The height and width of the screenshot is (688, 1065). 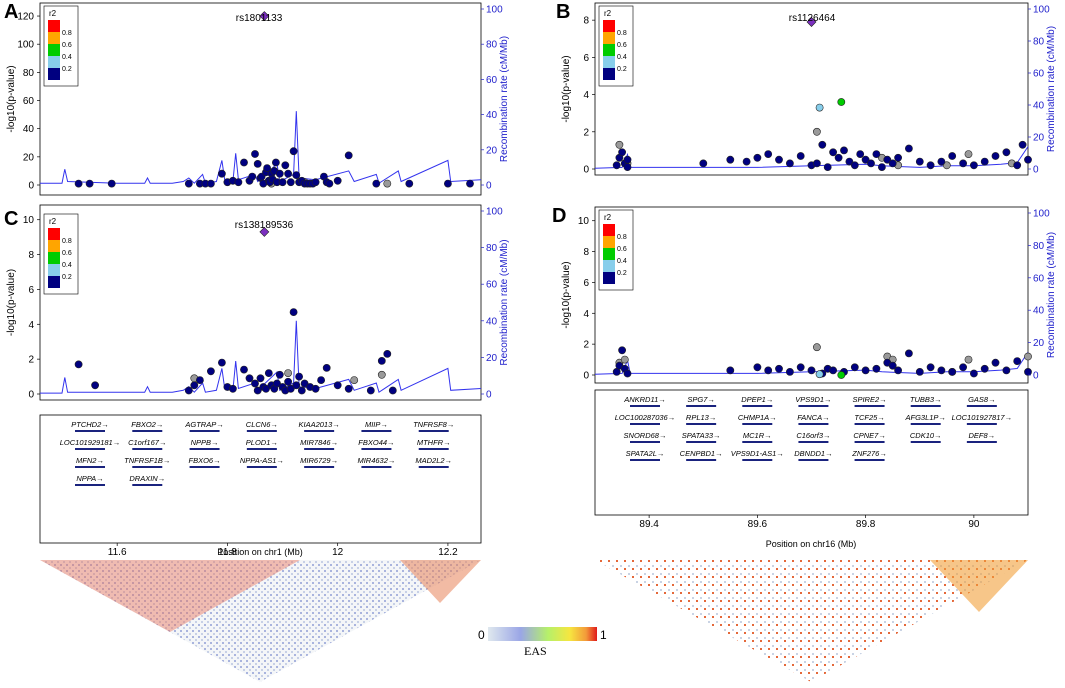 What do you see at coordinates (819, 107) in the screenshot?
I see `snp-point-r2-0.4` at bounding box center [819, 107].